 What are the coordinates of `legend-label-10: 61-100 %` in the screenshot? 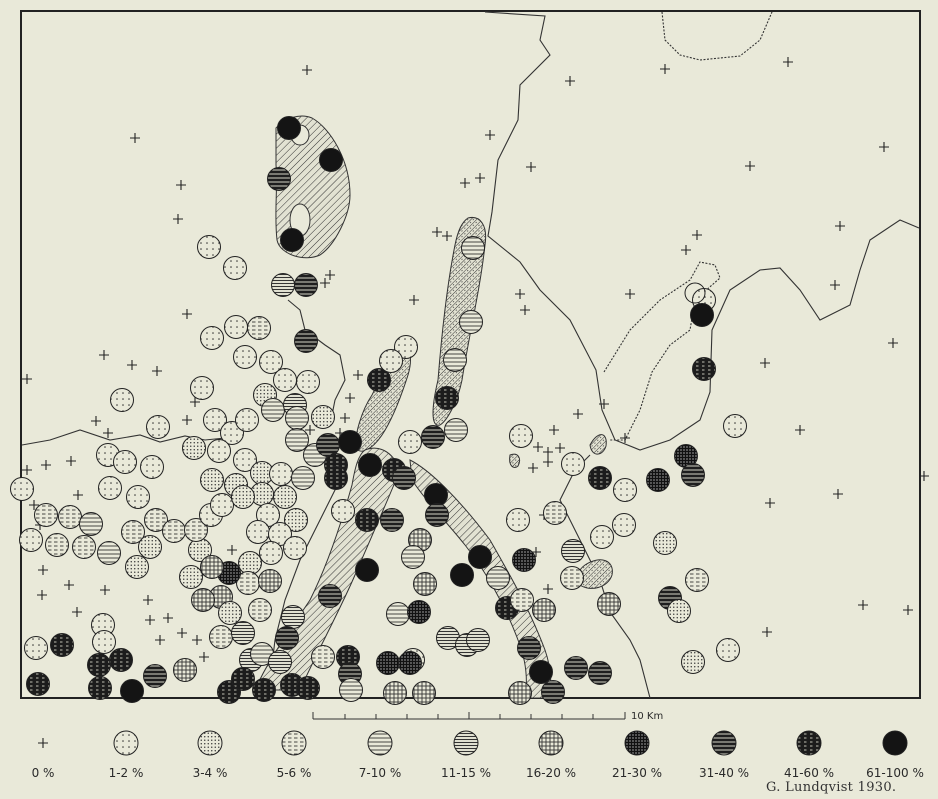 It's located at (895, 773).